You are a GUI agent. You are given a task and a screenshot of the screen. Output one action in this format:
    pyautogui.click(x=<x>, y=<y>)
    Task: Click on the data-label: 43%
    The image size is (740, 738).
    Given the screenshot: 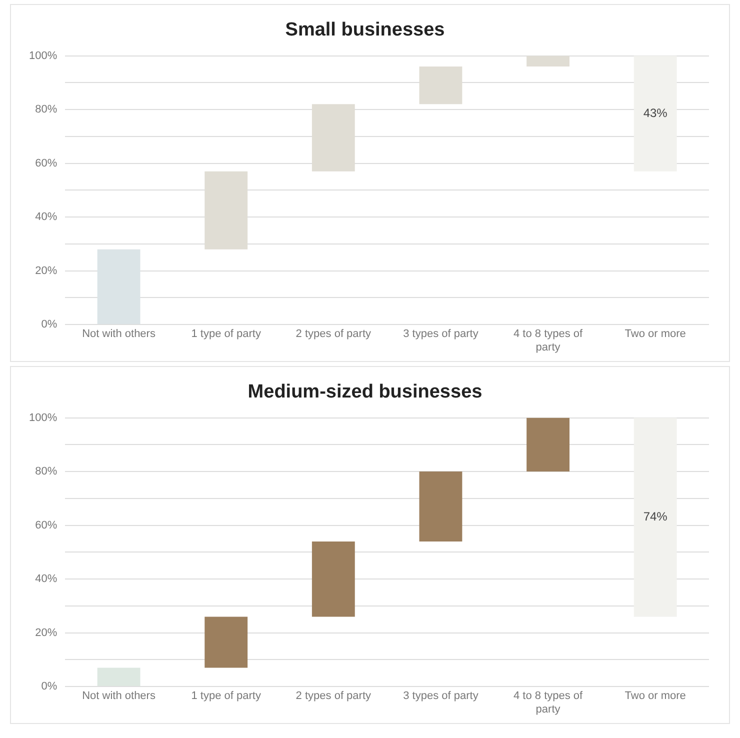 What is the action you would take?
    pyautogui.click(x=655, y=113)
    